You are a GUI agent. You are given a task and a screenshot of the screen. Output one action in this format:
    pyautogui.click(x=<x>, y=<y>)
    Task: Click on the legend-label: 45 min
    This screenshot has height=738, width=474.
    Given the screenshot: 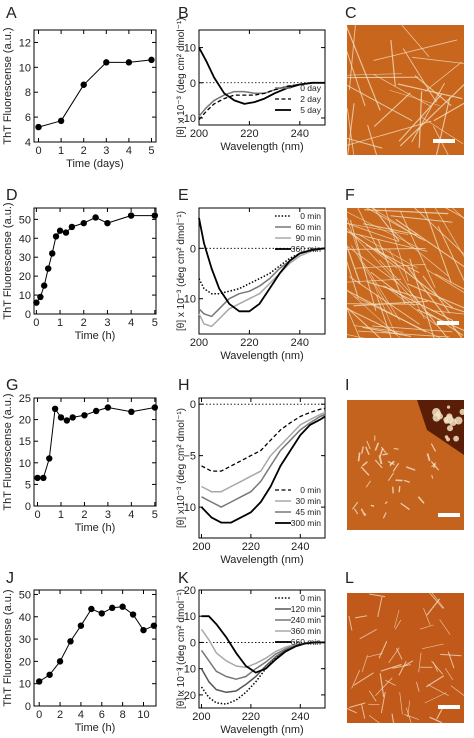 What is the action you would take?
    pyautogui.click(x=308, y=512)
    